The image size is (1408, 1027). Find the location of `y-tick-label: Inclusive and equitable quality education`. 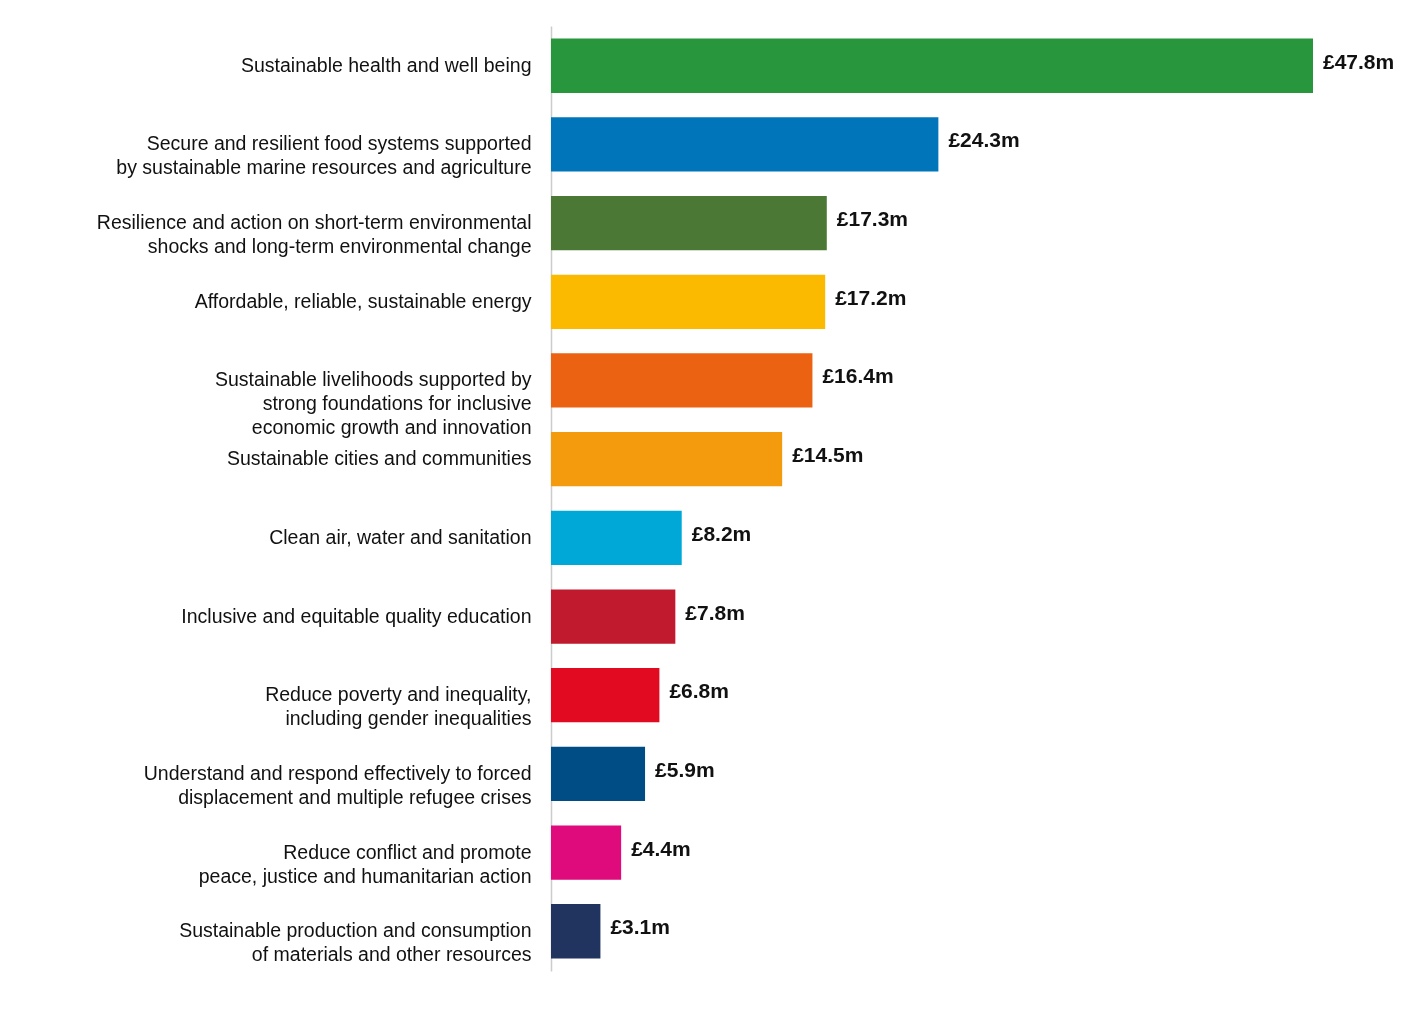

y-tick-label: Inclusive and equitable quality education is located at coordinates (356, 615).